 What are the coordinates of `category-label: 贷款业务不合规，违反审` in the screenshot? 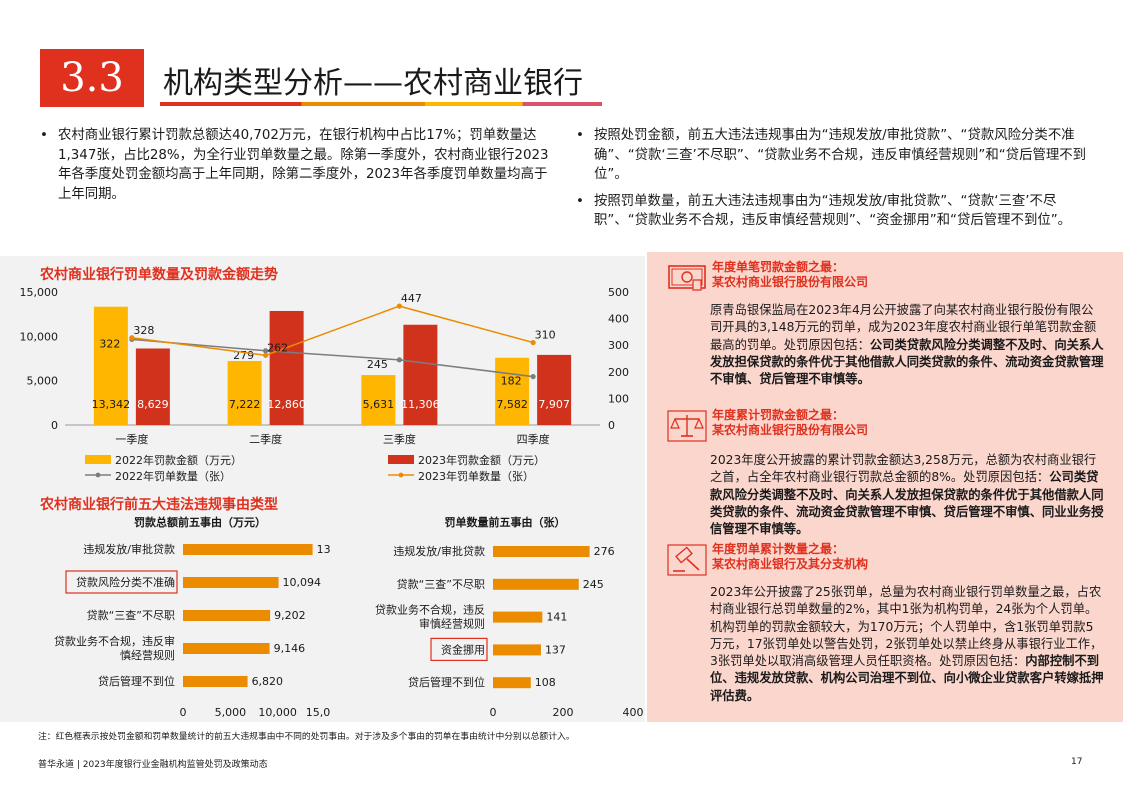 It's located at (114, 641).